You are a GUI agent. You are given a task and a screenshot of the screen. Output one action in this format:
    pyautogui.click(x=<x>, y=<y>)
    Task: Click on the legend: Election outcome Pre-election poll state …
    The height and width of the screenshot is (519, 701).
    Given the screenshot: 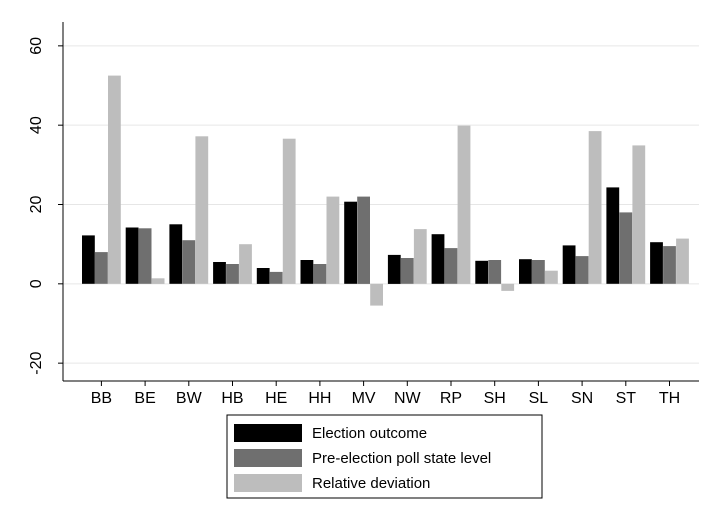 What is the action you would take?
    pyautogui.click(x=384, y=456)
    